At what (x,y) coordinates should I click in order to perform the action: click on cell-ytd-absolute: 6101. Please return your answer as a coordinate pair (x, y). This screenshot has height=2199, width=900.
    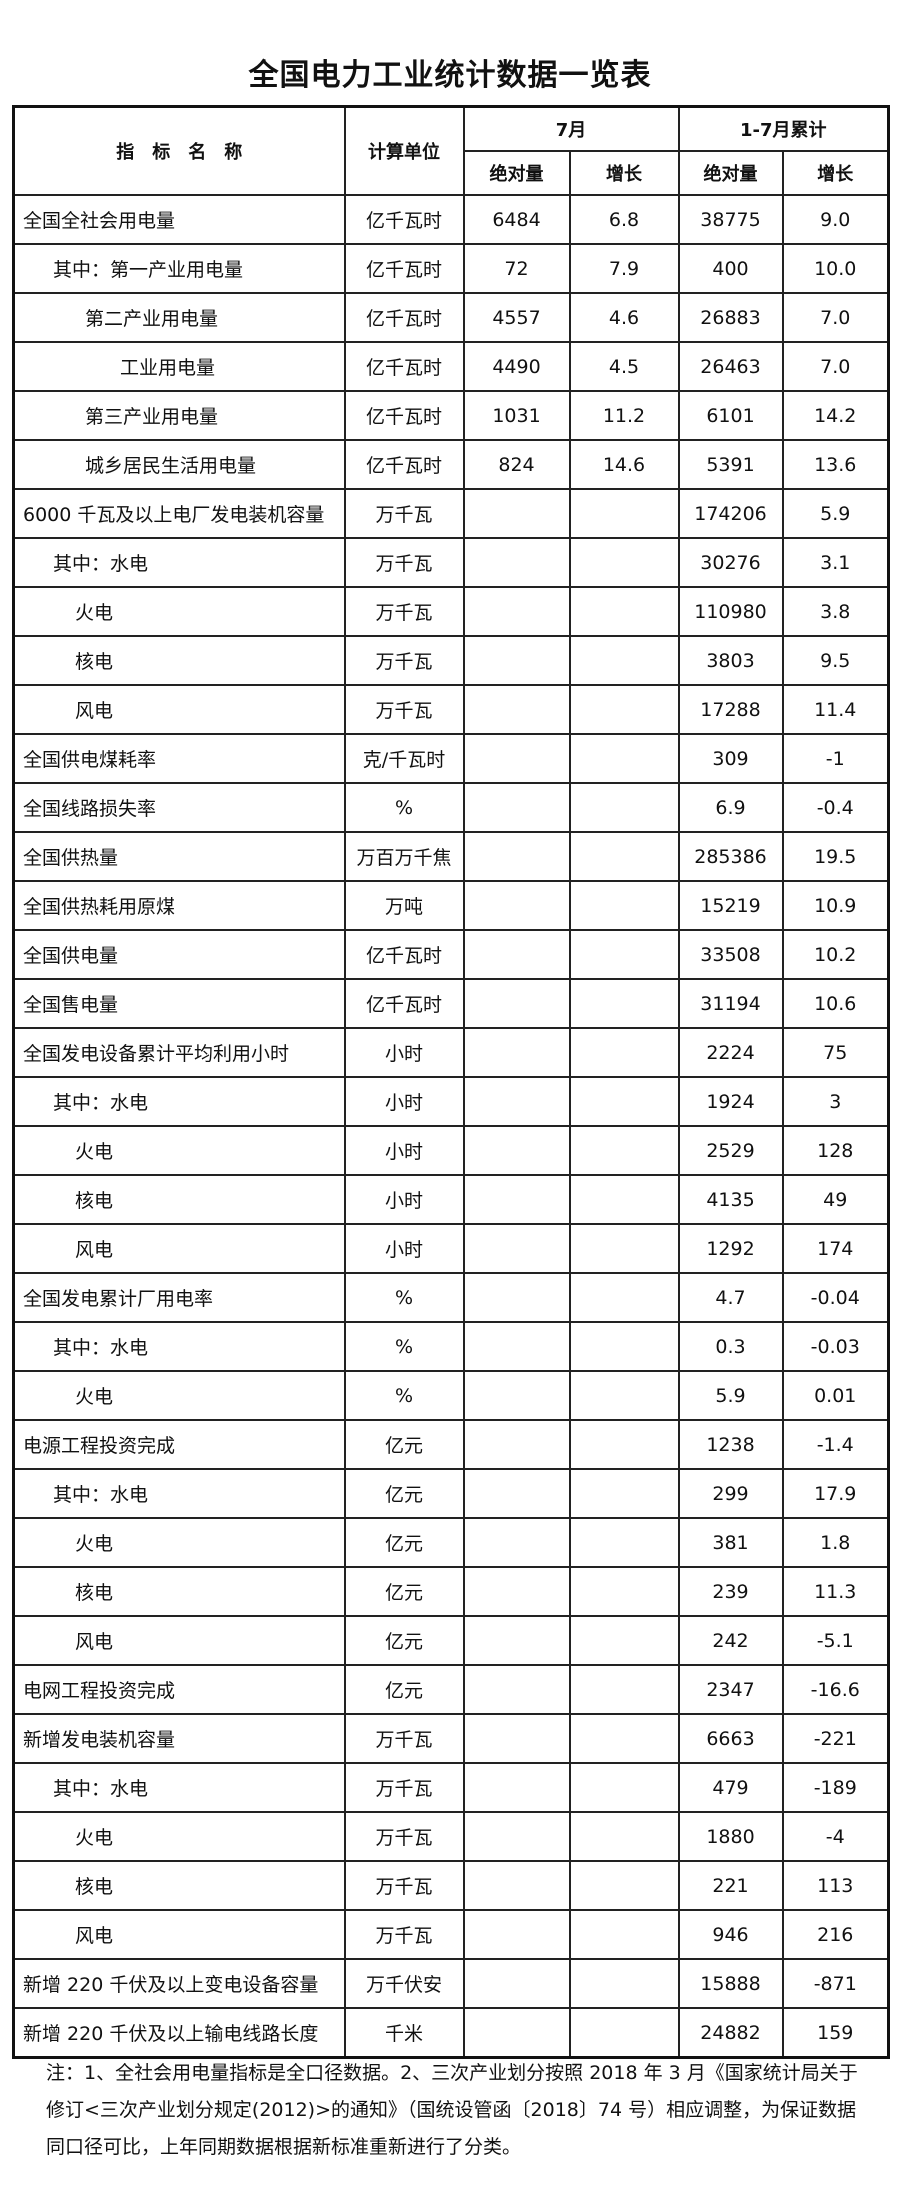
    Looking at the image, I should click on (730, 415).